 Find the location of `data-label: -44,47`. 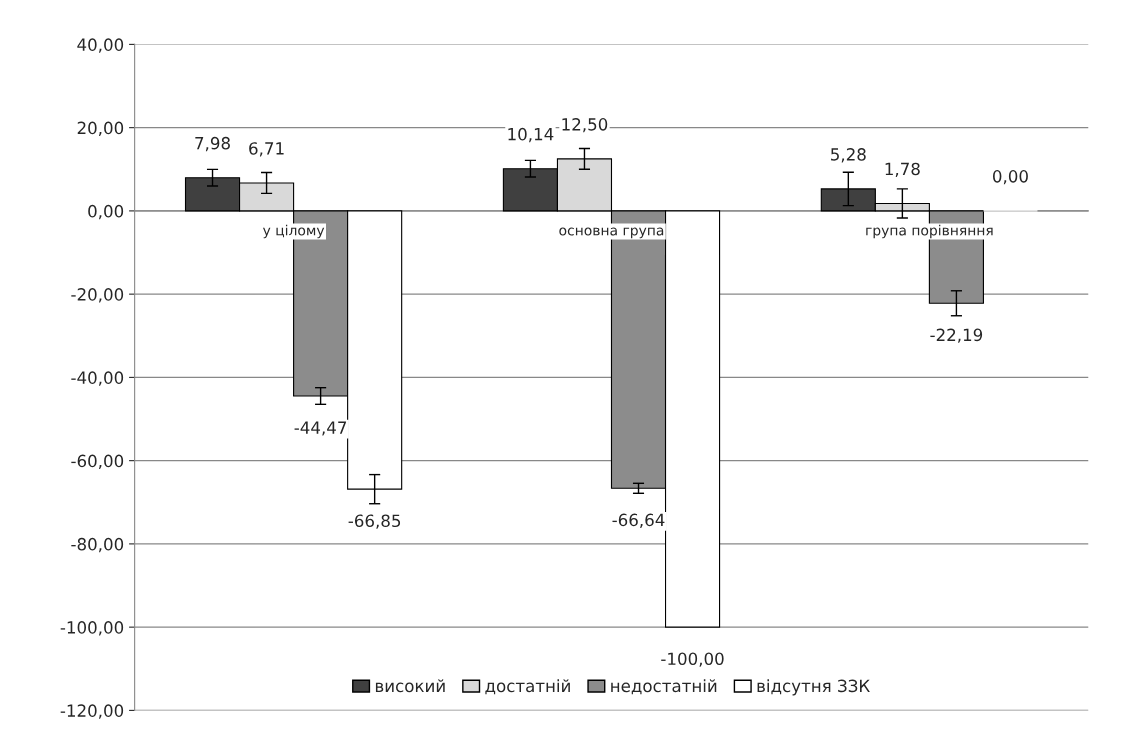

data-label: -44,47 is located at coordinates (320, 428).